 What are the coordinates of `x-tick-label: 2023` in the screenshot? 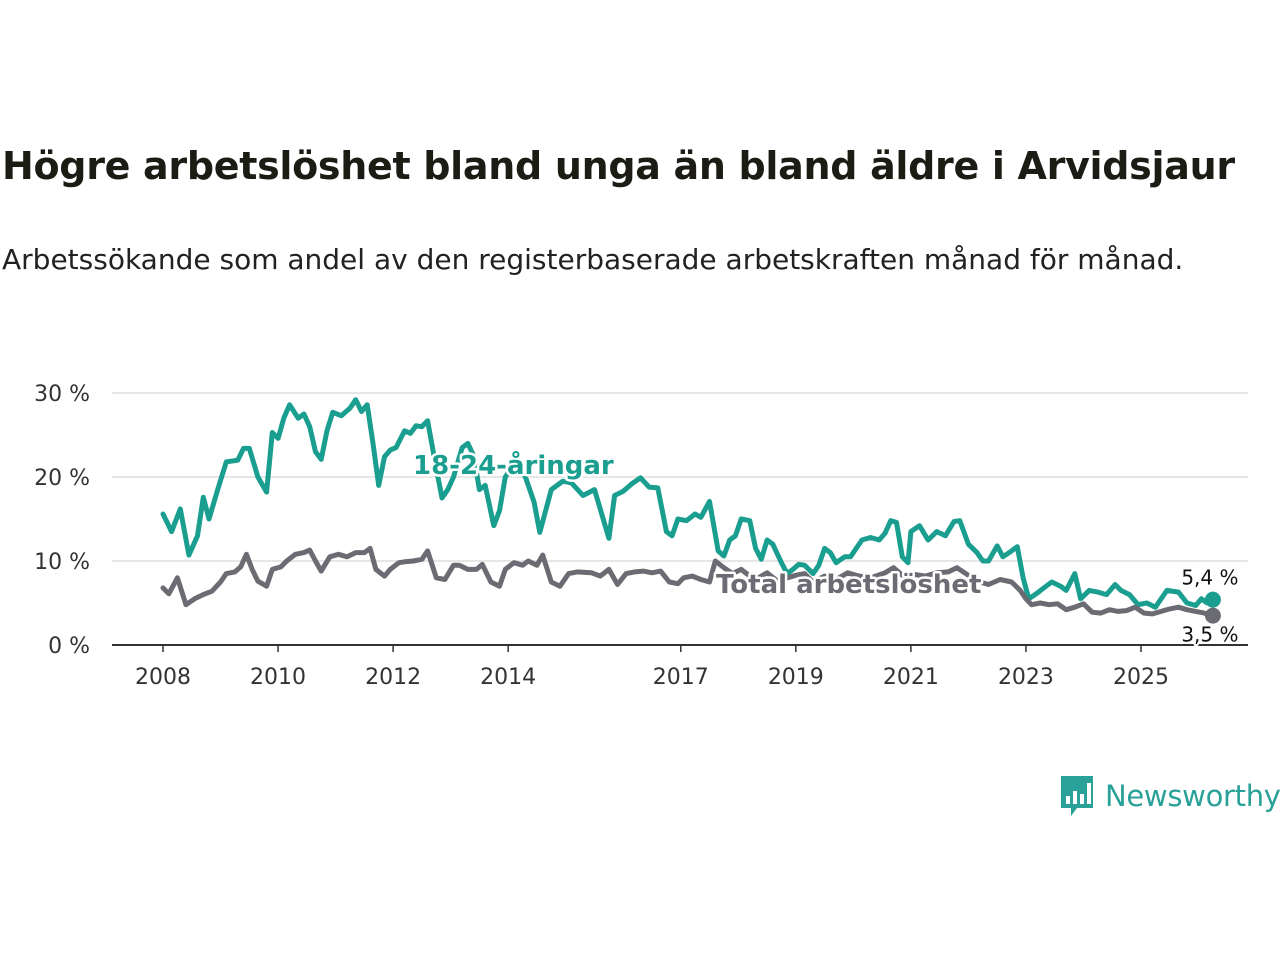 It's located at (1026, 677).